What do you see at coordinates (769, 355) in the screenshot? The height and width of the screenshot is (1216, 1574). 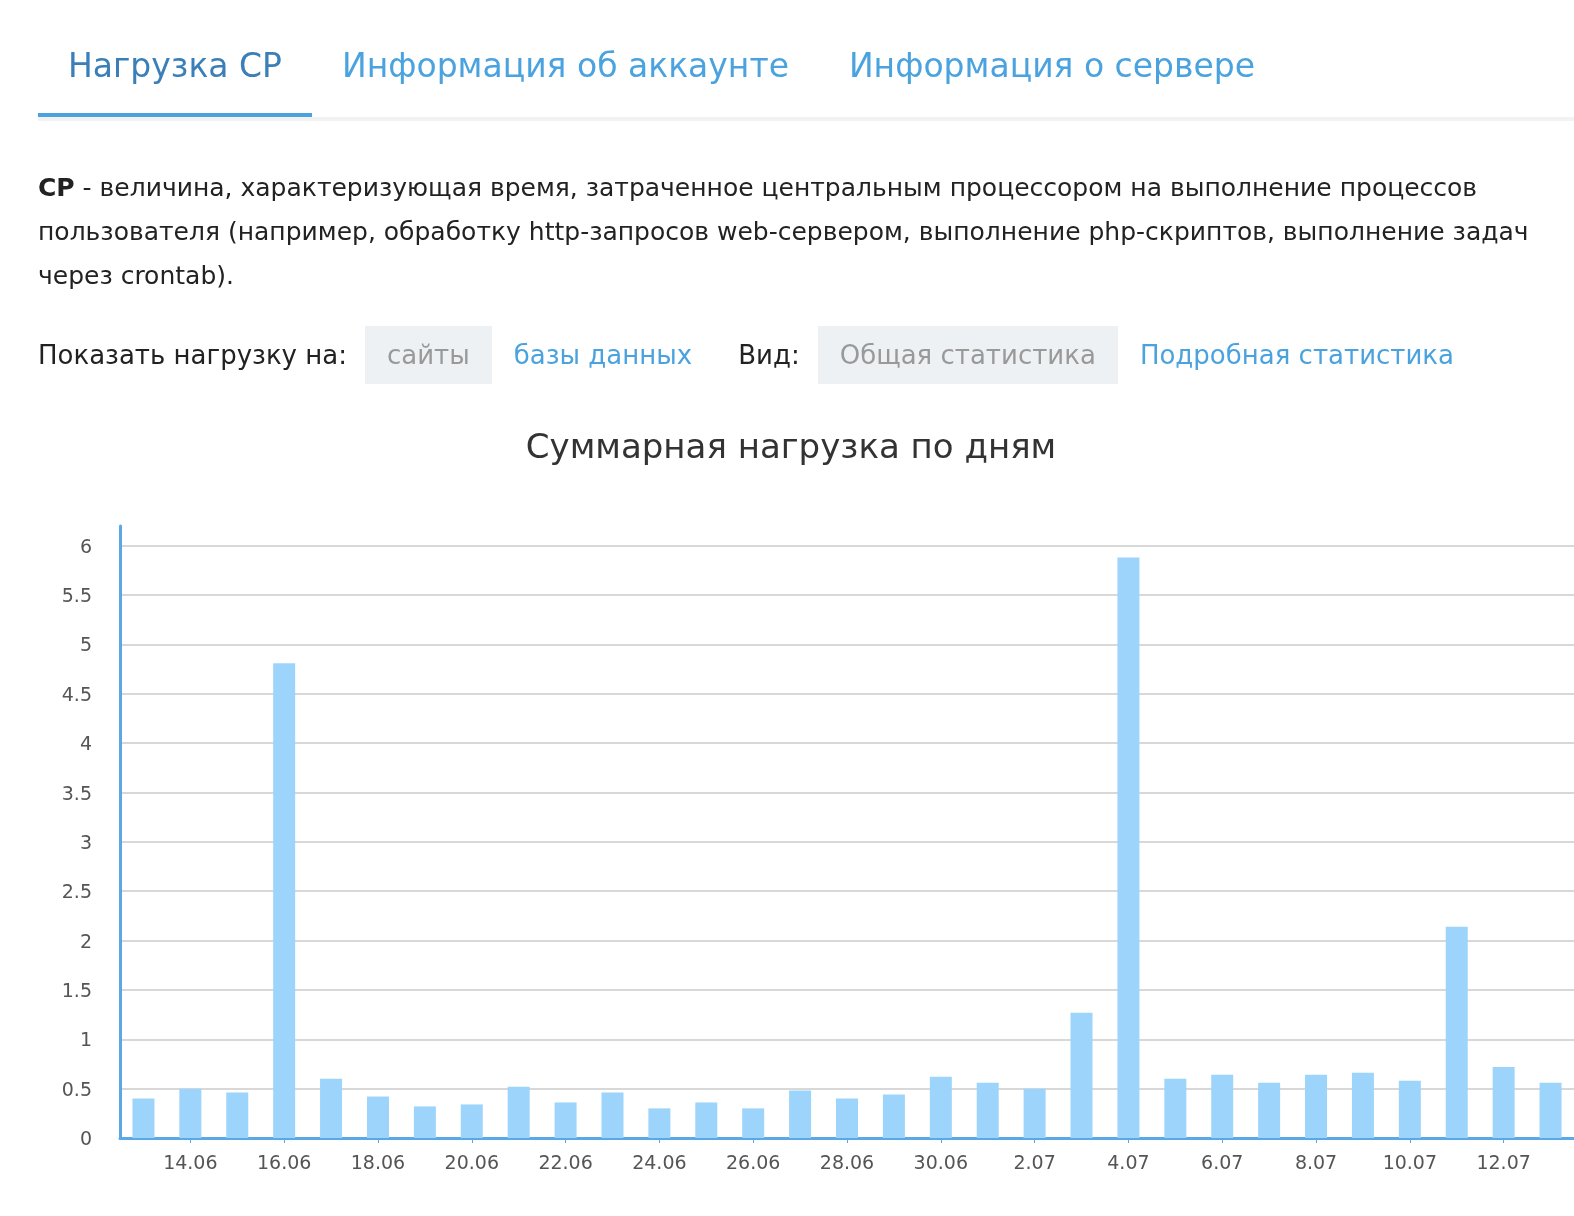 I see `text: Вид:` at bounding box center [769, 355].